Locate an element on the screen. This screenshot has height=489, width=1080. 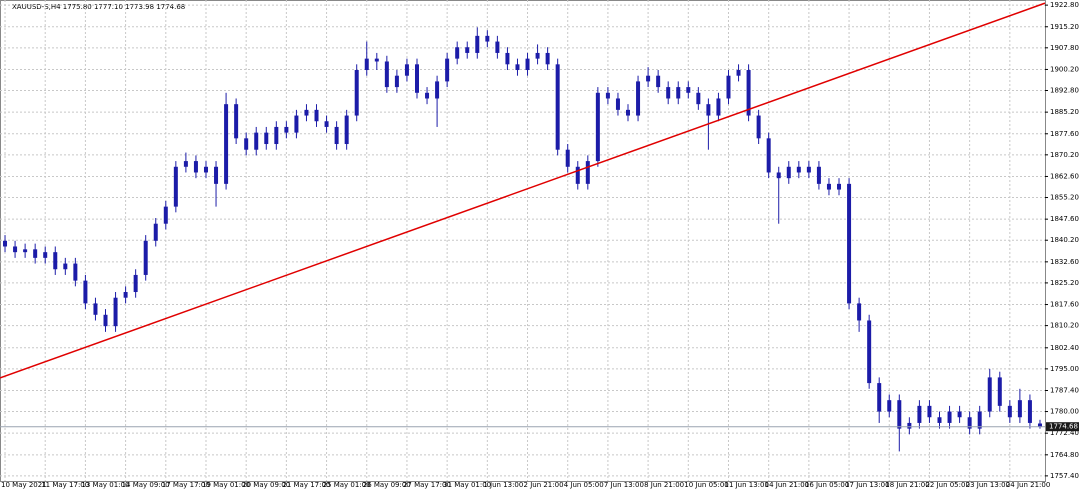
y-tick-label: 1862.60 is located at coordinates (1064, 176).